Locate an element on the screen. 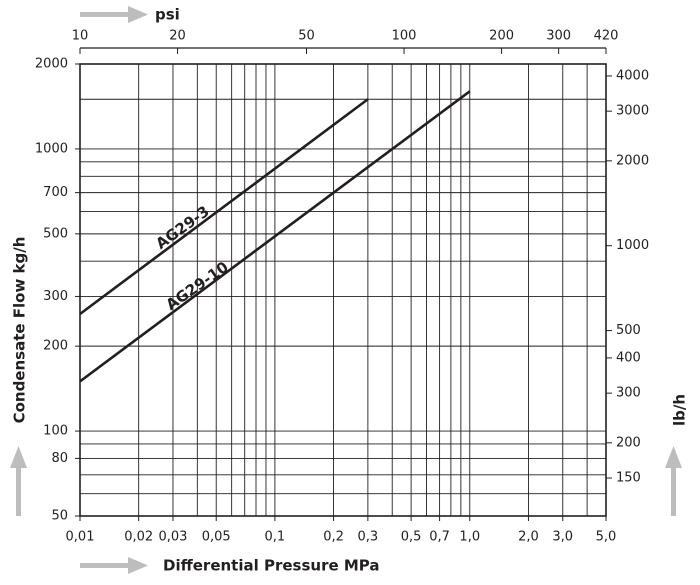 The height and width of the screenshot is (585, 700). y2-tick-label: 300 is located at coordinates (628, 393).